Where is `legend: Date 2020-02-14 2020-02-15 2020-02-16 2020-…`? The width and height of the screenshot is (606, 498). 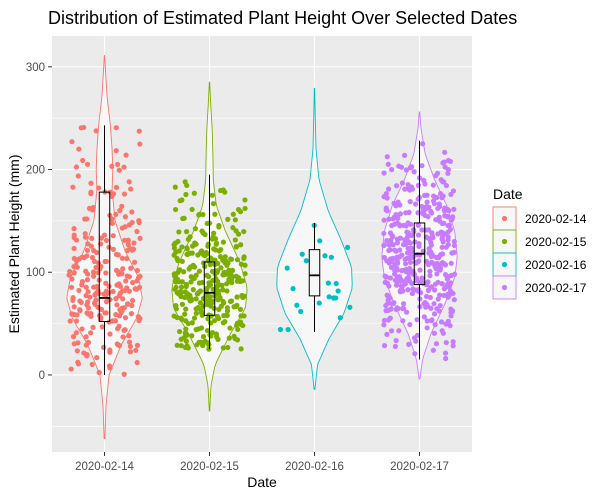
legend: Date 2020-02-14 2020-02-15 2020-02-16 2020-… is located at coordinates (539, 243).